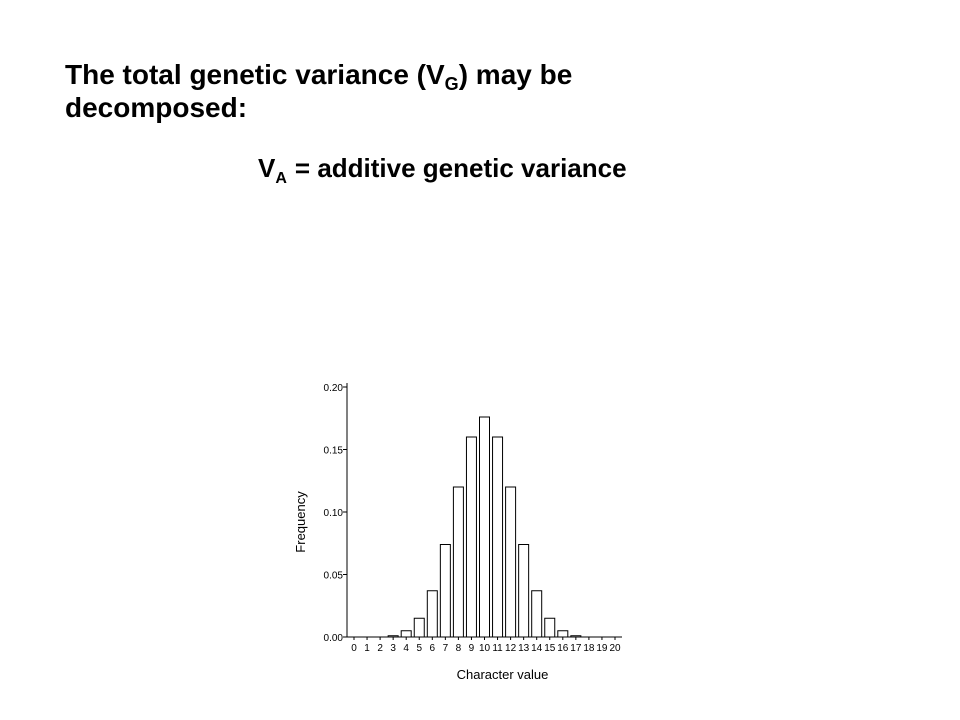  Describe the element at coordinates (461, 168) in the screenshot. I see `point-text: = additive genetic variance` at that location.